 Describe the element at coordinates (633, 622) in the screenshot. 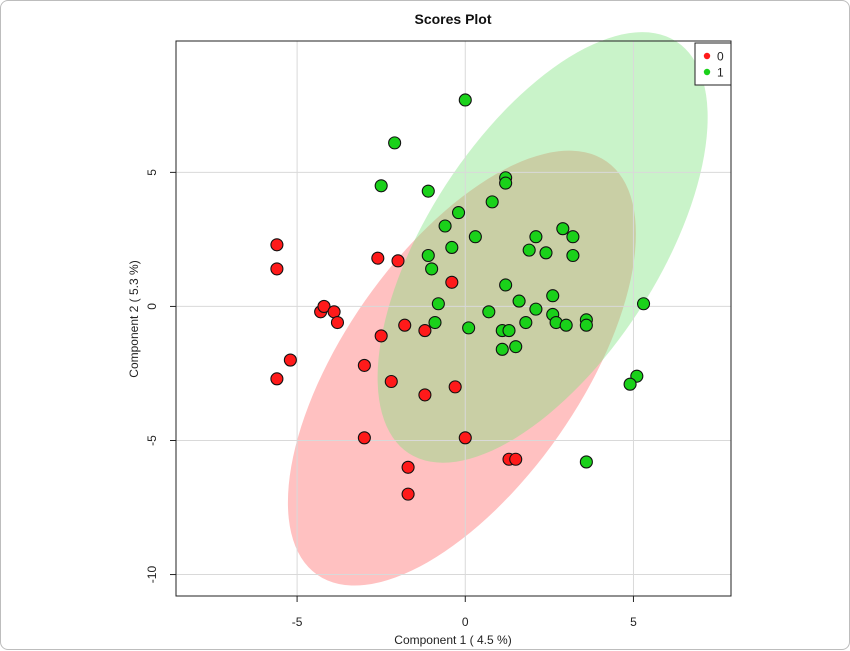

I see `x-tick-label: 5` at that location.